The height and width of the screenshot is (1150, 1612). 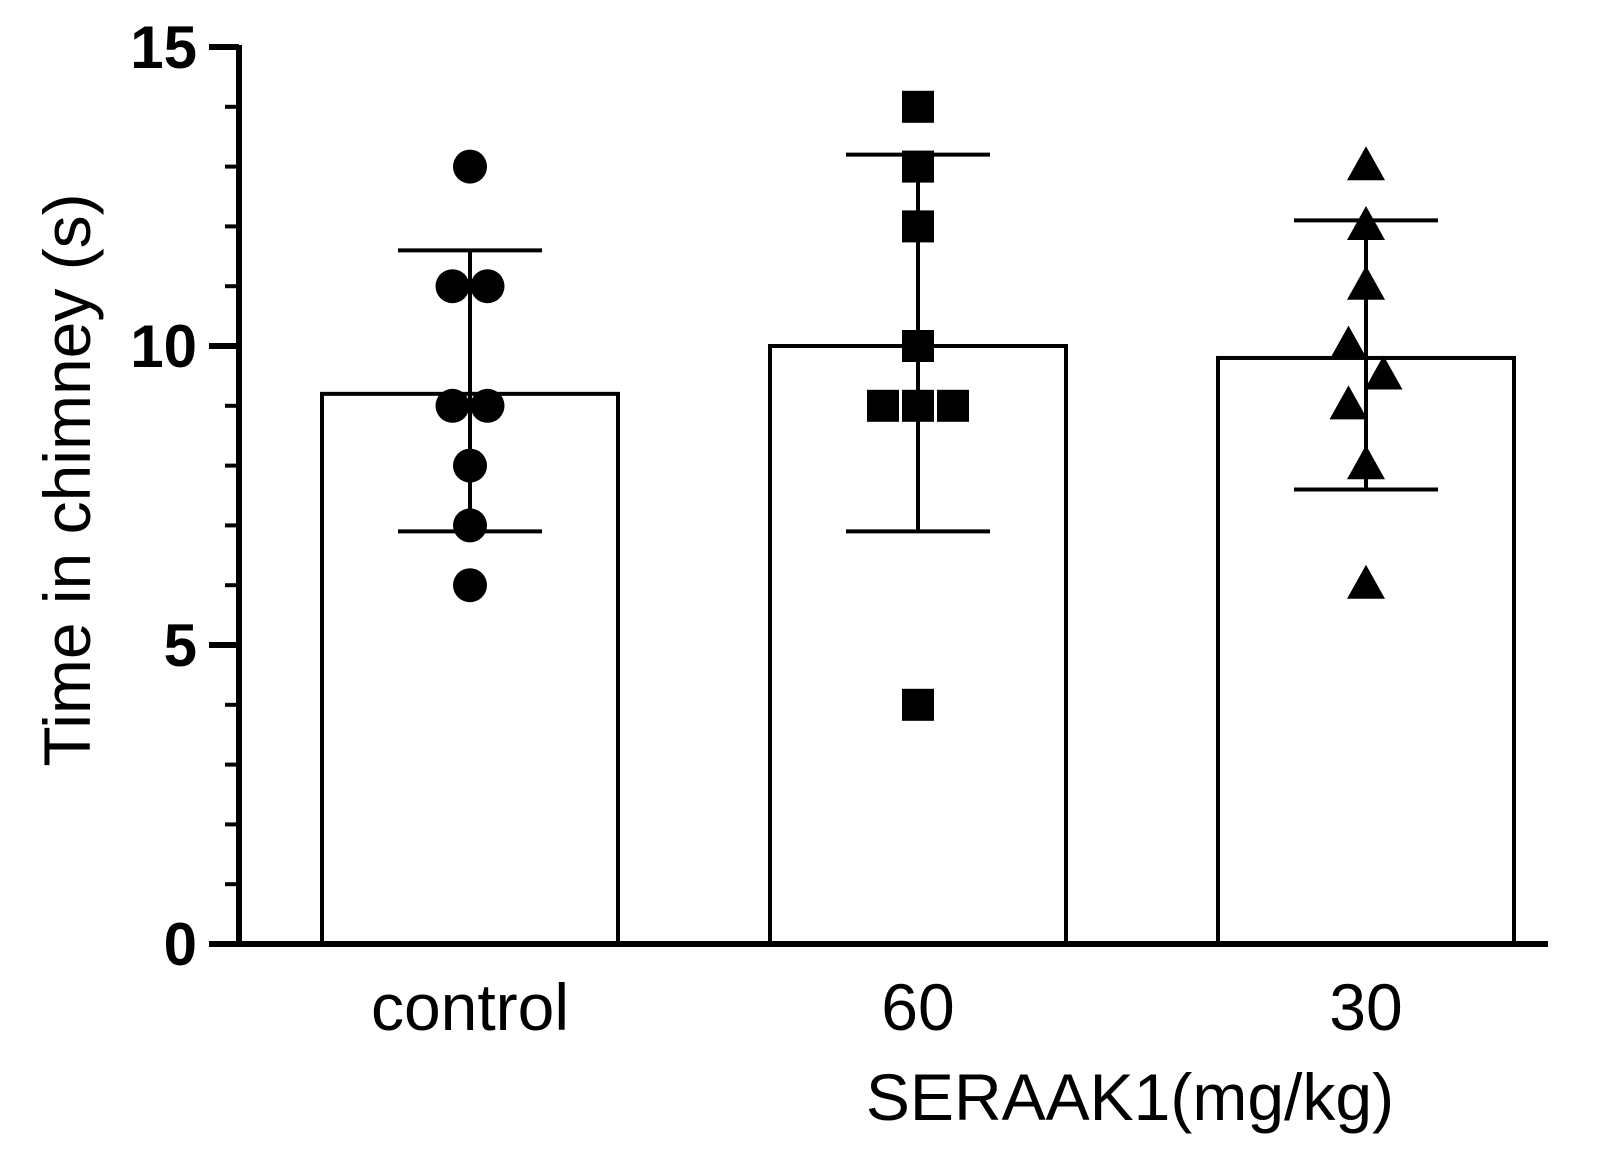 What do you see at coordinates (917, 1007) in the screenshot?
I see `x-tick-label-60: 60` at bounding box center [917, 1007].